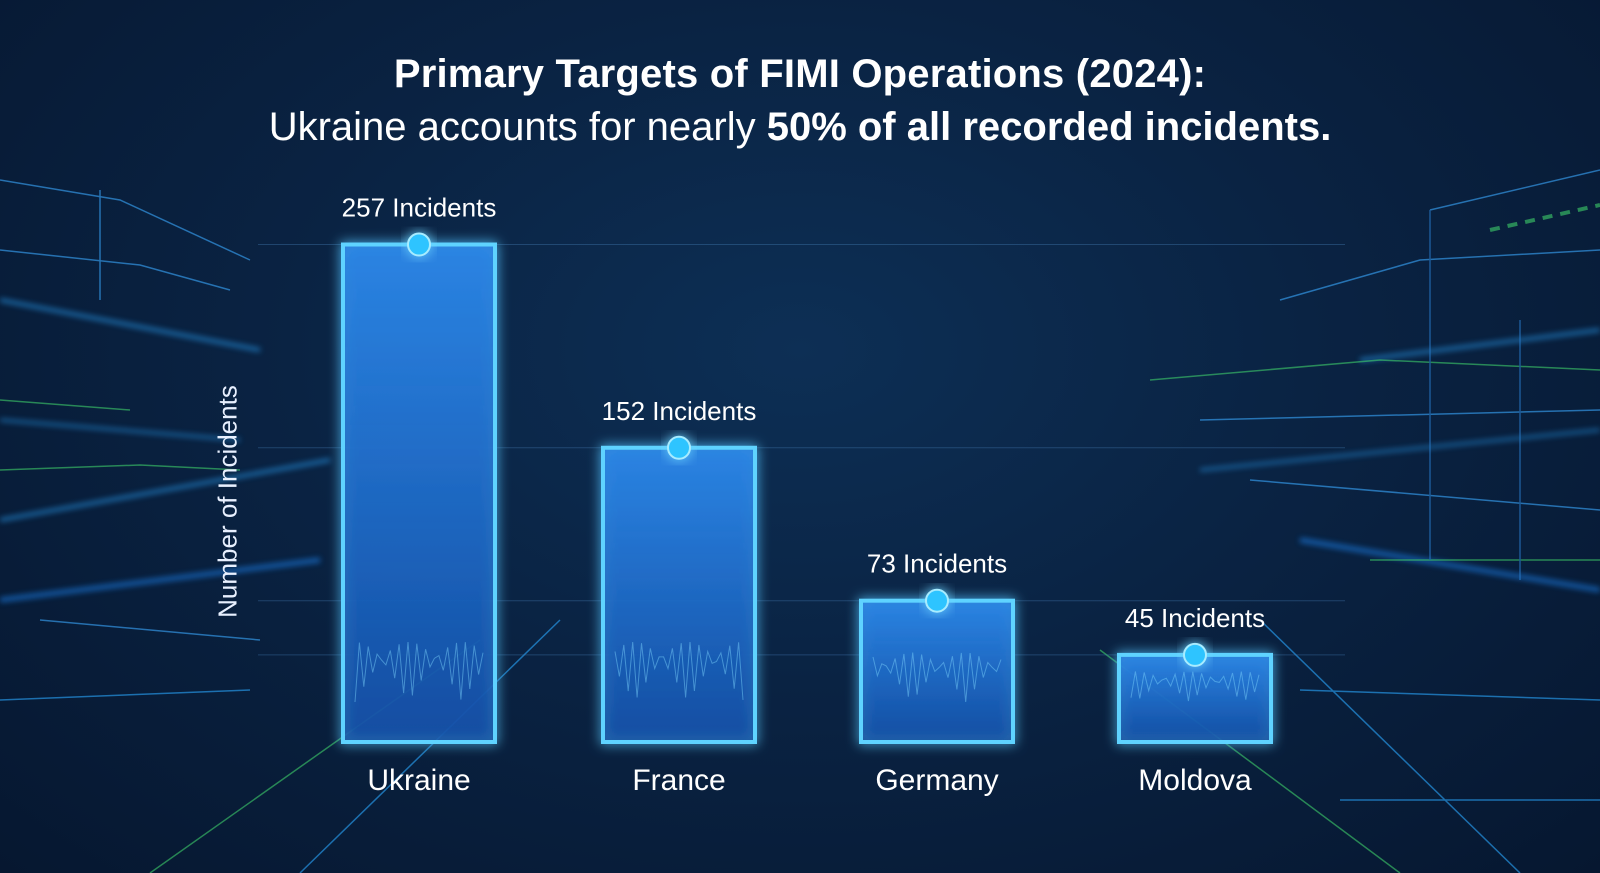 This screenshot has height=873, width=1600. Describe the element at coordinates (679, 411) in the screenshot. I see `data-label: 152 Incidents` at that location.